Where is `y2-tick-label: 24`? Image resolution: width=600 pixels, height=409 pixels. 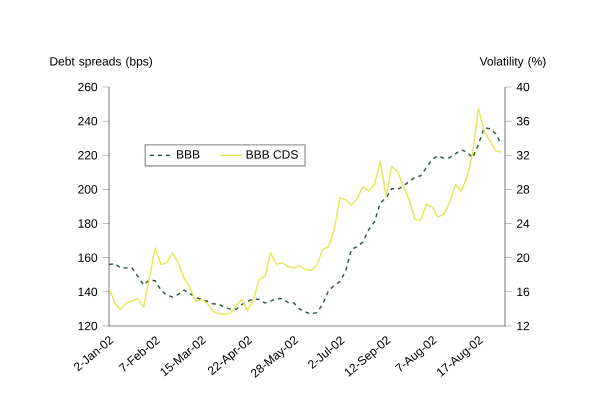 y2-tick-label: 24 is located at coordinates (523, 223).